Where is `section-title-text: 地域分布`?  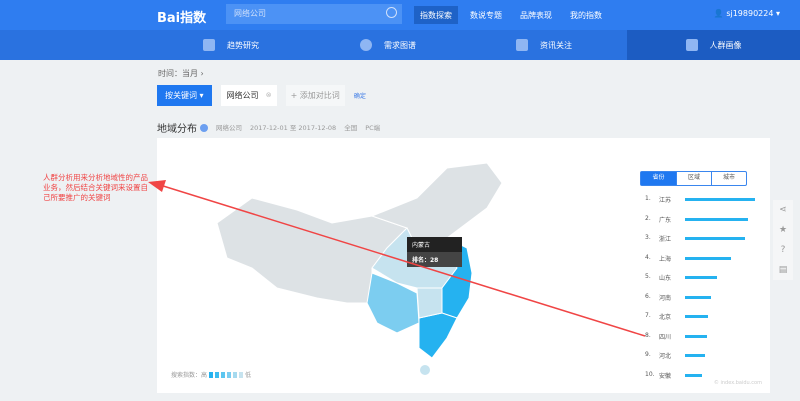 section-title-text: 地域分布 is located at coordinates (177, 129).